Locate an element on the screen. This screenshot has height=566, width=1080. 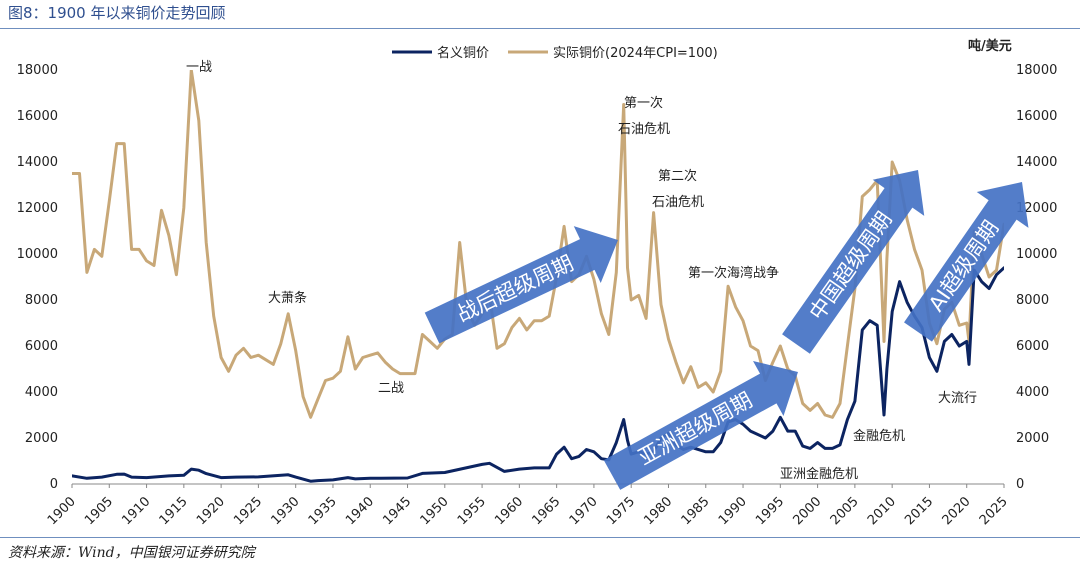
annotation-label: 二战 is located at coordinates (391, 388).